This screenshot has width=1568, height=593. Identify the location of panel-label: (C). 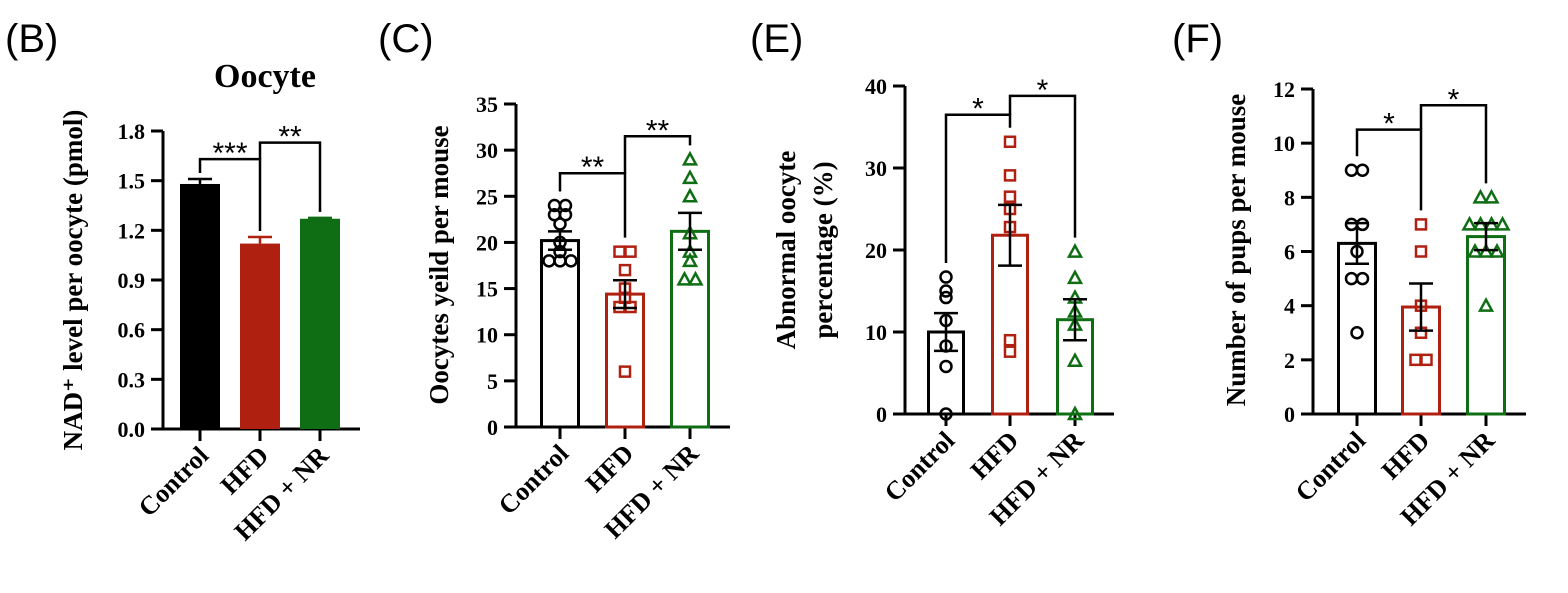
(406, 39).